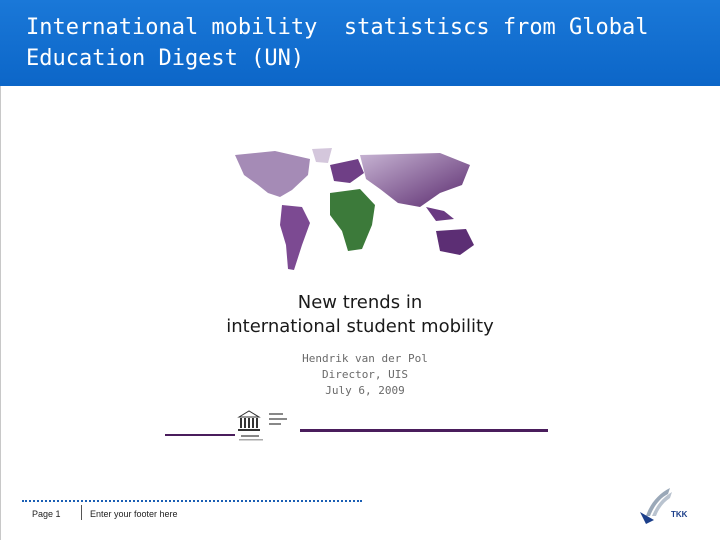 Image resolution: width=720 pixels, height=540 pixels. I want to click on decorative-rule-left, so click(200, 435).